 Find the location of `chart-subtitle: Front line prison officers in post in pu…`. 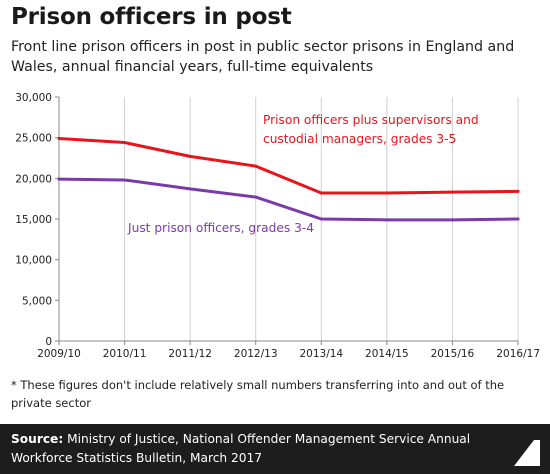

chart-subtitle: Front line prison officers in post in pu… is located at coordinates (263, 57).